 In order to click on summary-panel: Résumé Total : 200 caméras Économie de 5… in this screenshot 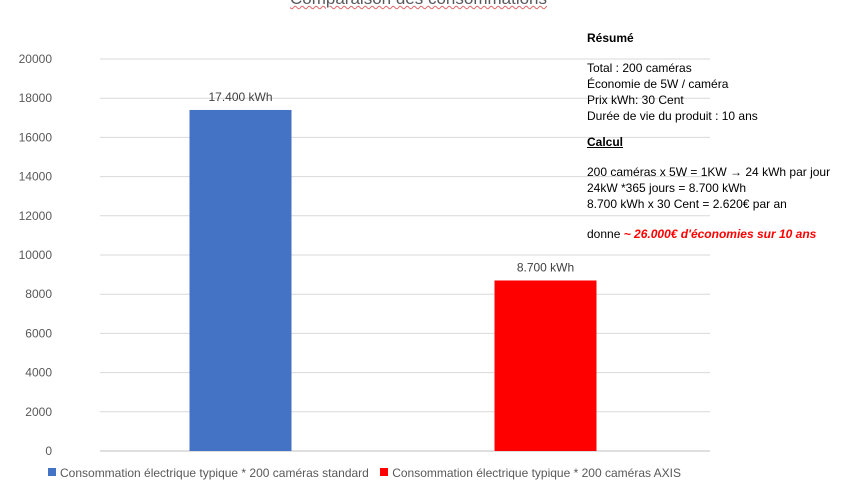, I will do `click(716, 136)`.